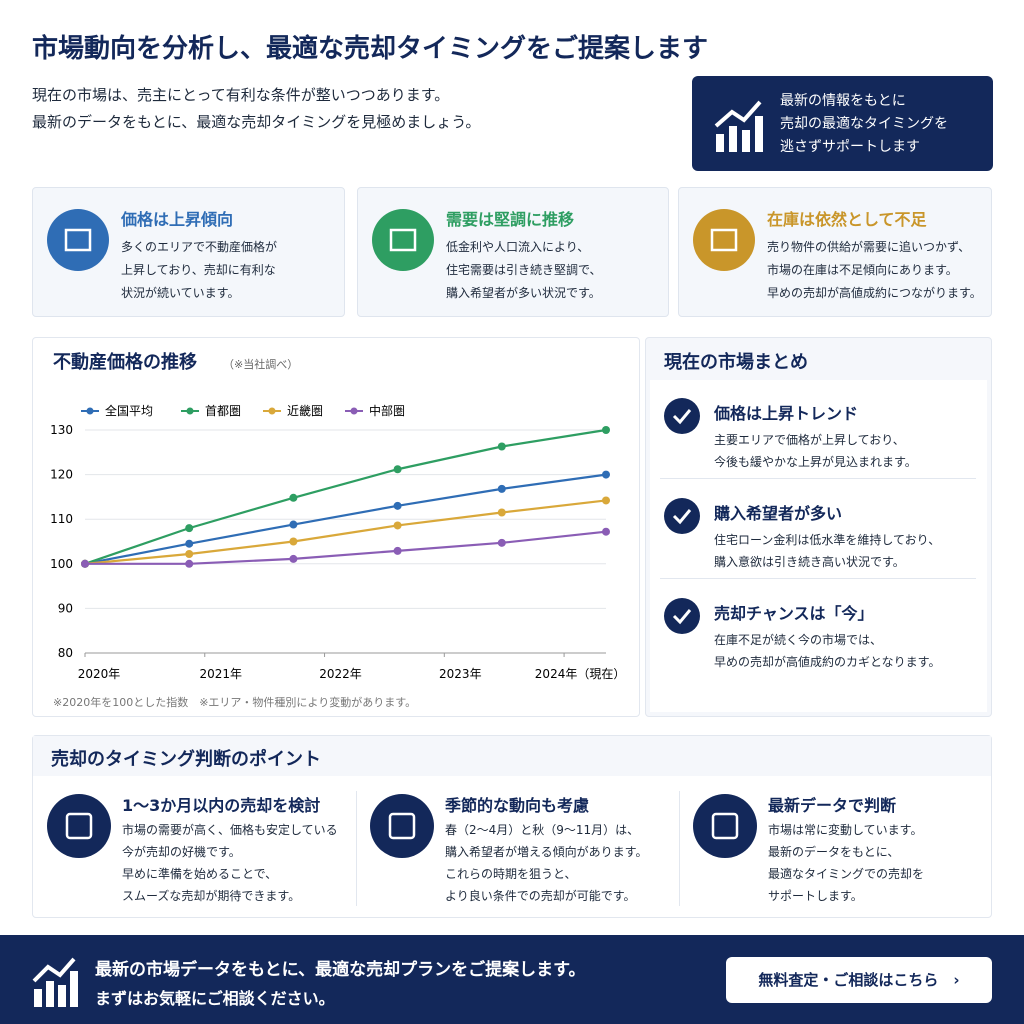 The width and height of the screenshot is (1024, 1024). Describe the element at coordinates (61, 564) in the screenshot. I see `y-tick-label: 100` at that location.